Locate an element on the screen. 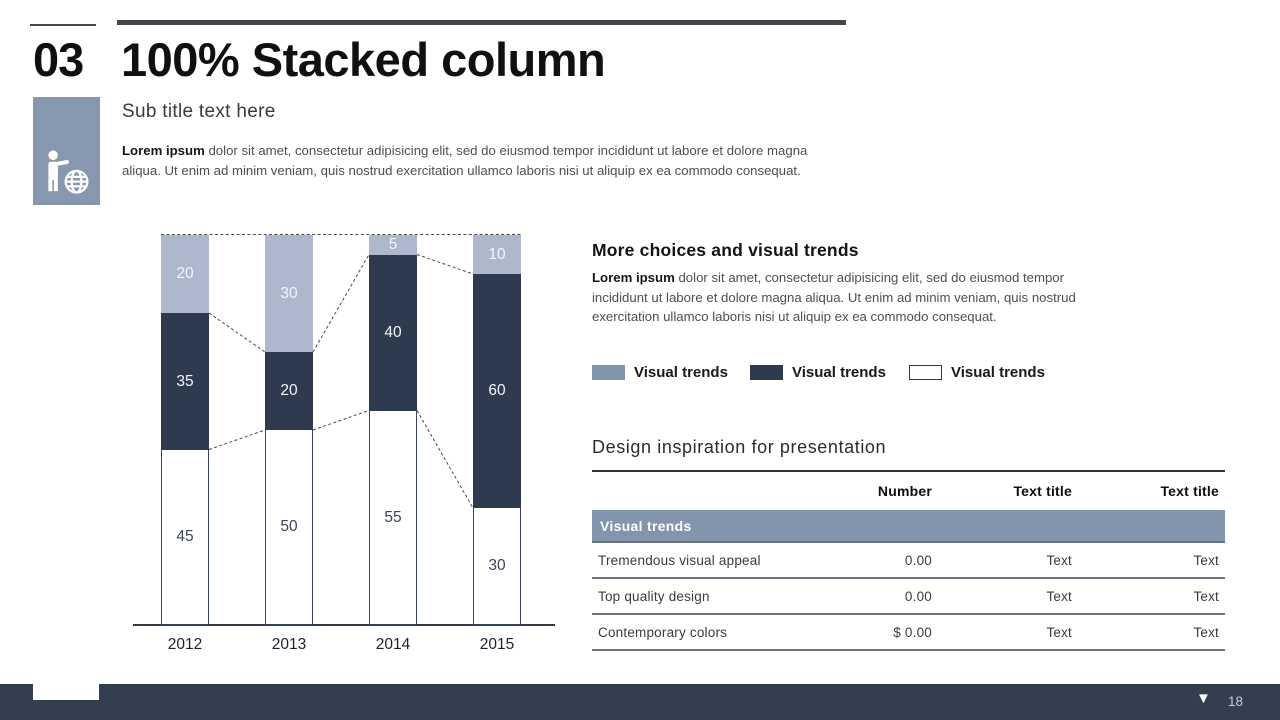 This screenshot has height=720, width=1280. chart-segment: 40 is located at coordinates (393, 332).